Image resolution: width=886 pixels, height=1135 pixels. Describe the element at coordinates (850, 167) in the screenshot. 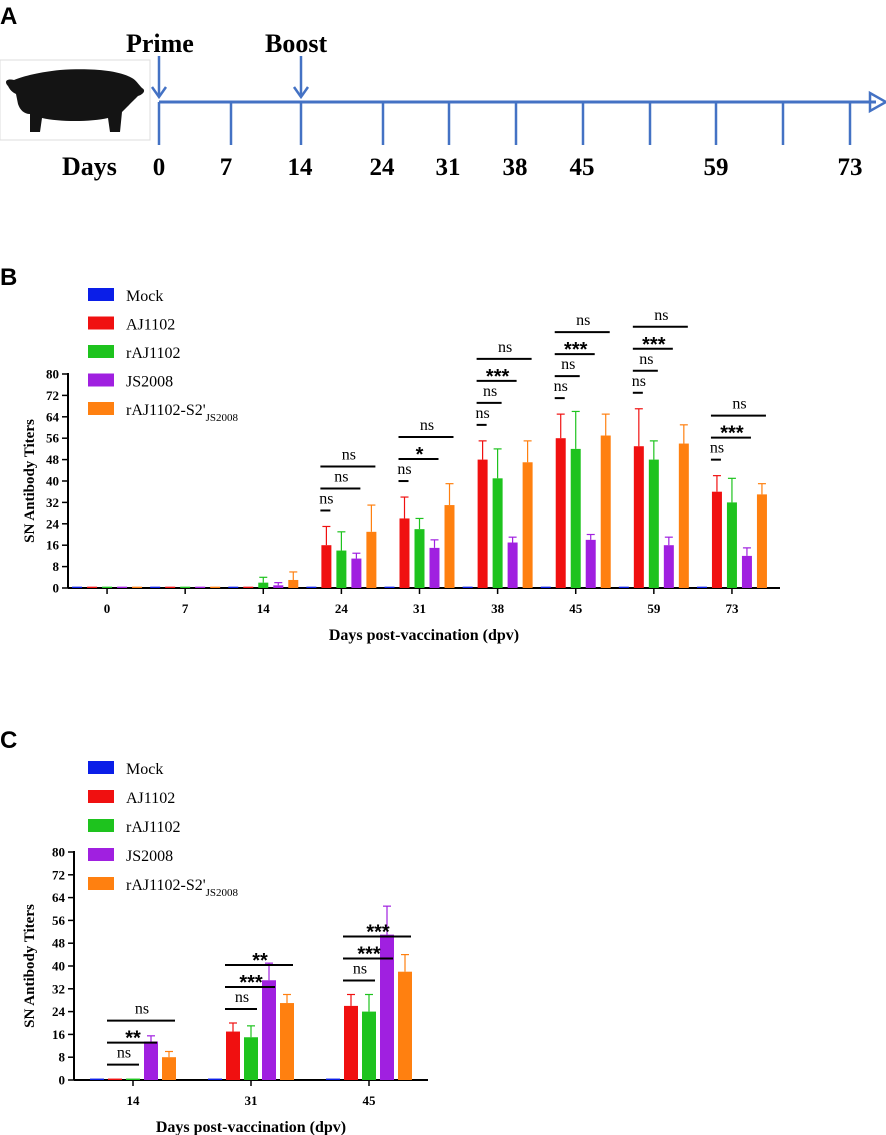

I see `timeline-day-73: 73` at that location.